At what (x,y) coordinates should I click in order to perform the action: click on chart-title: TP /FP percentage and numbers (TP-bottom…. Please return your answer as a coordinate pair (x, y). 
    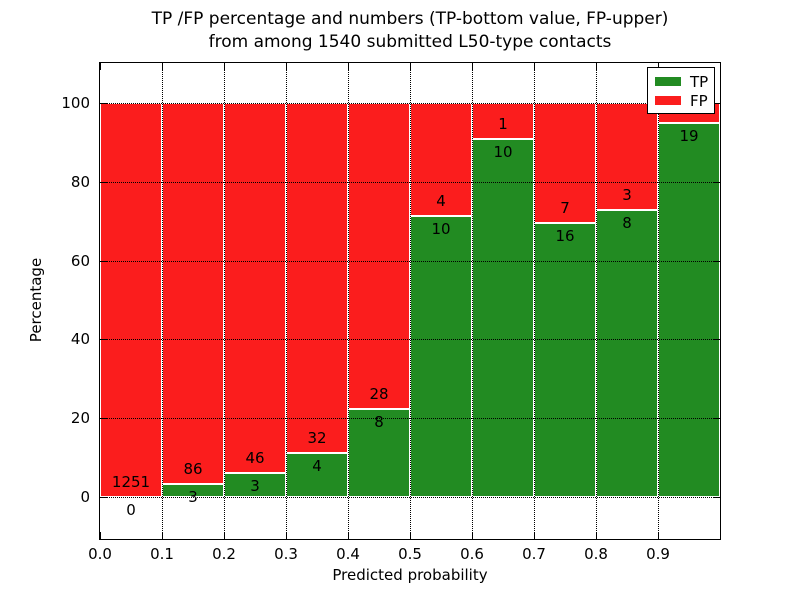
    Looking at the image, I should click on (410, 31).